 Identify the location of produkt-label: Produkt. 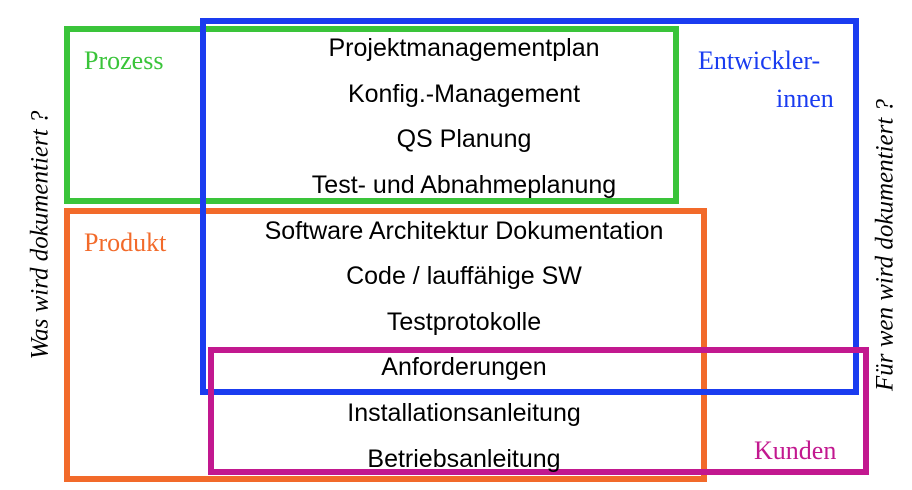
(125, 242).